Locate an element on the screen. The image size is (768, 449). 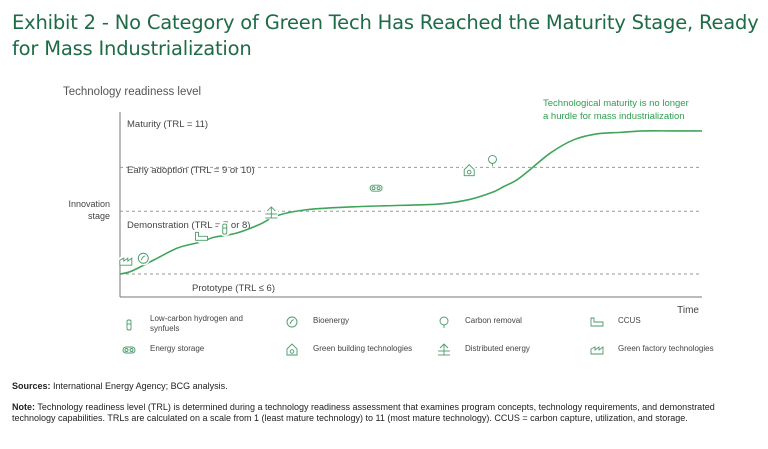
green-factory-technologies-marker-icon is located at coordinates (125, 261).